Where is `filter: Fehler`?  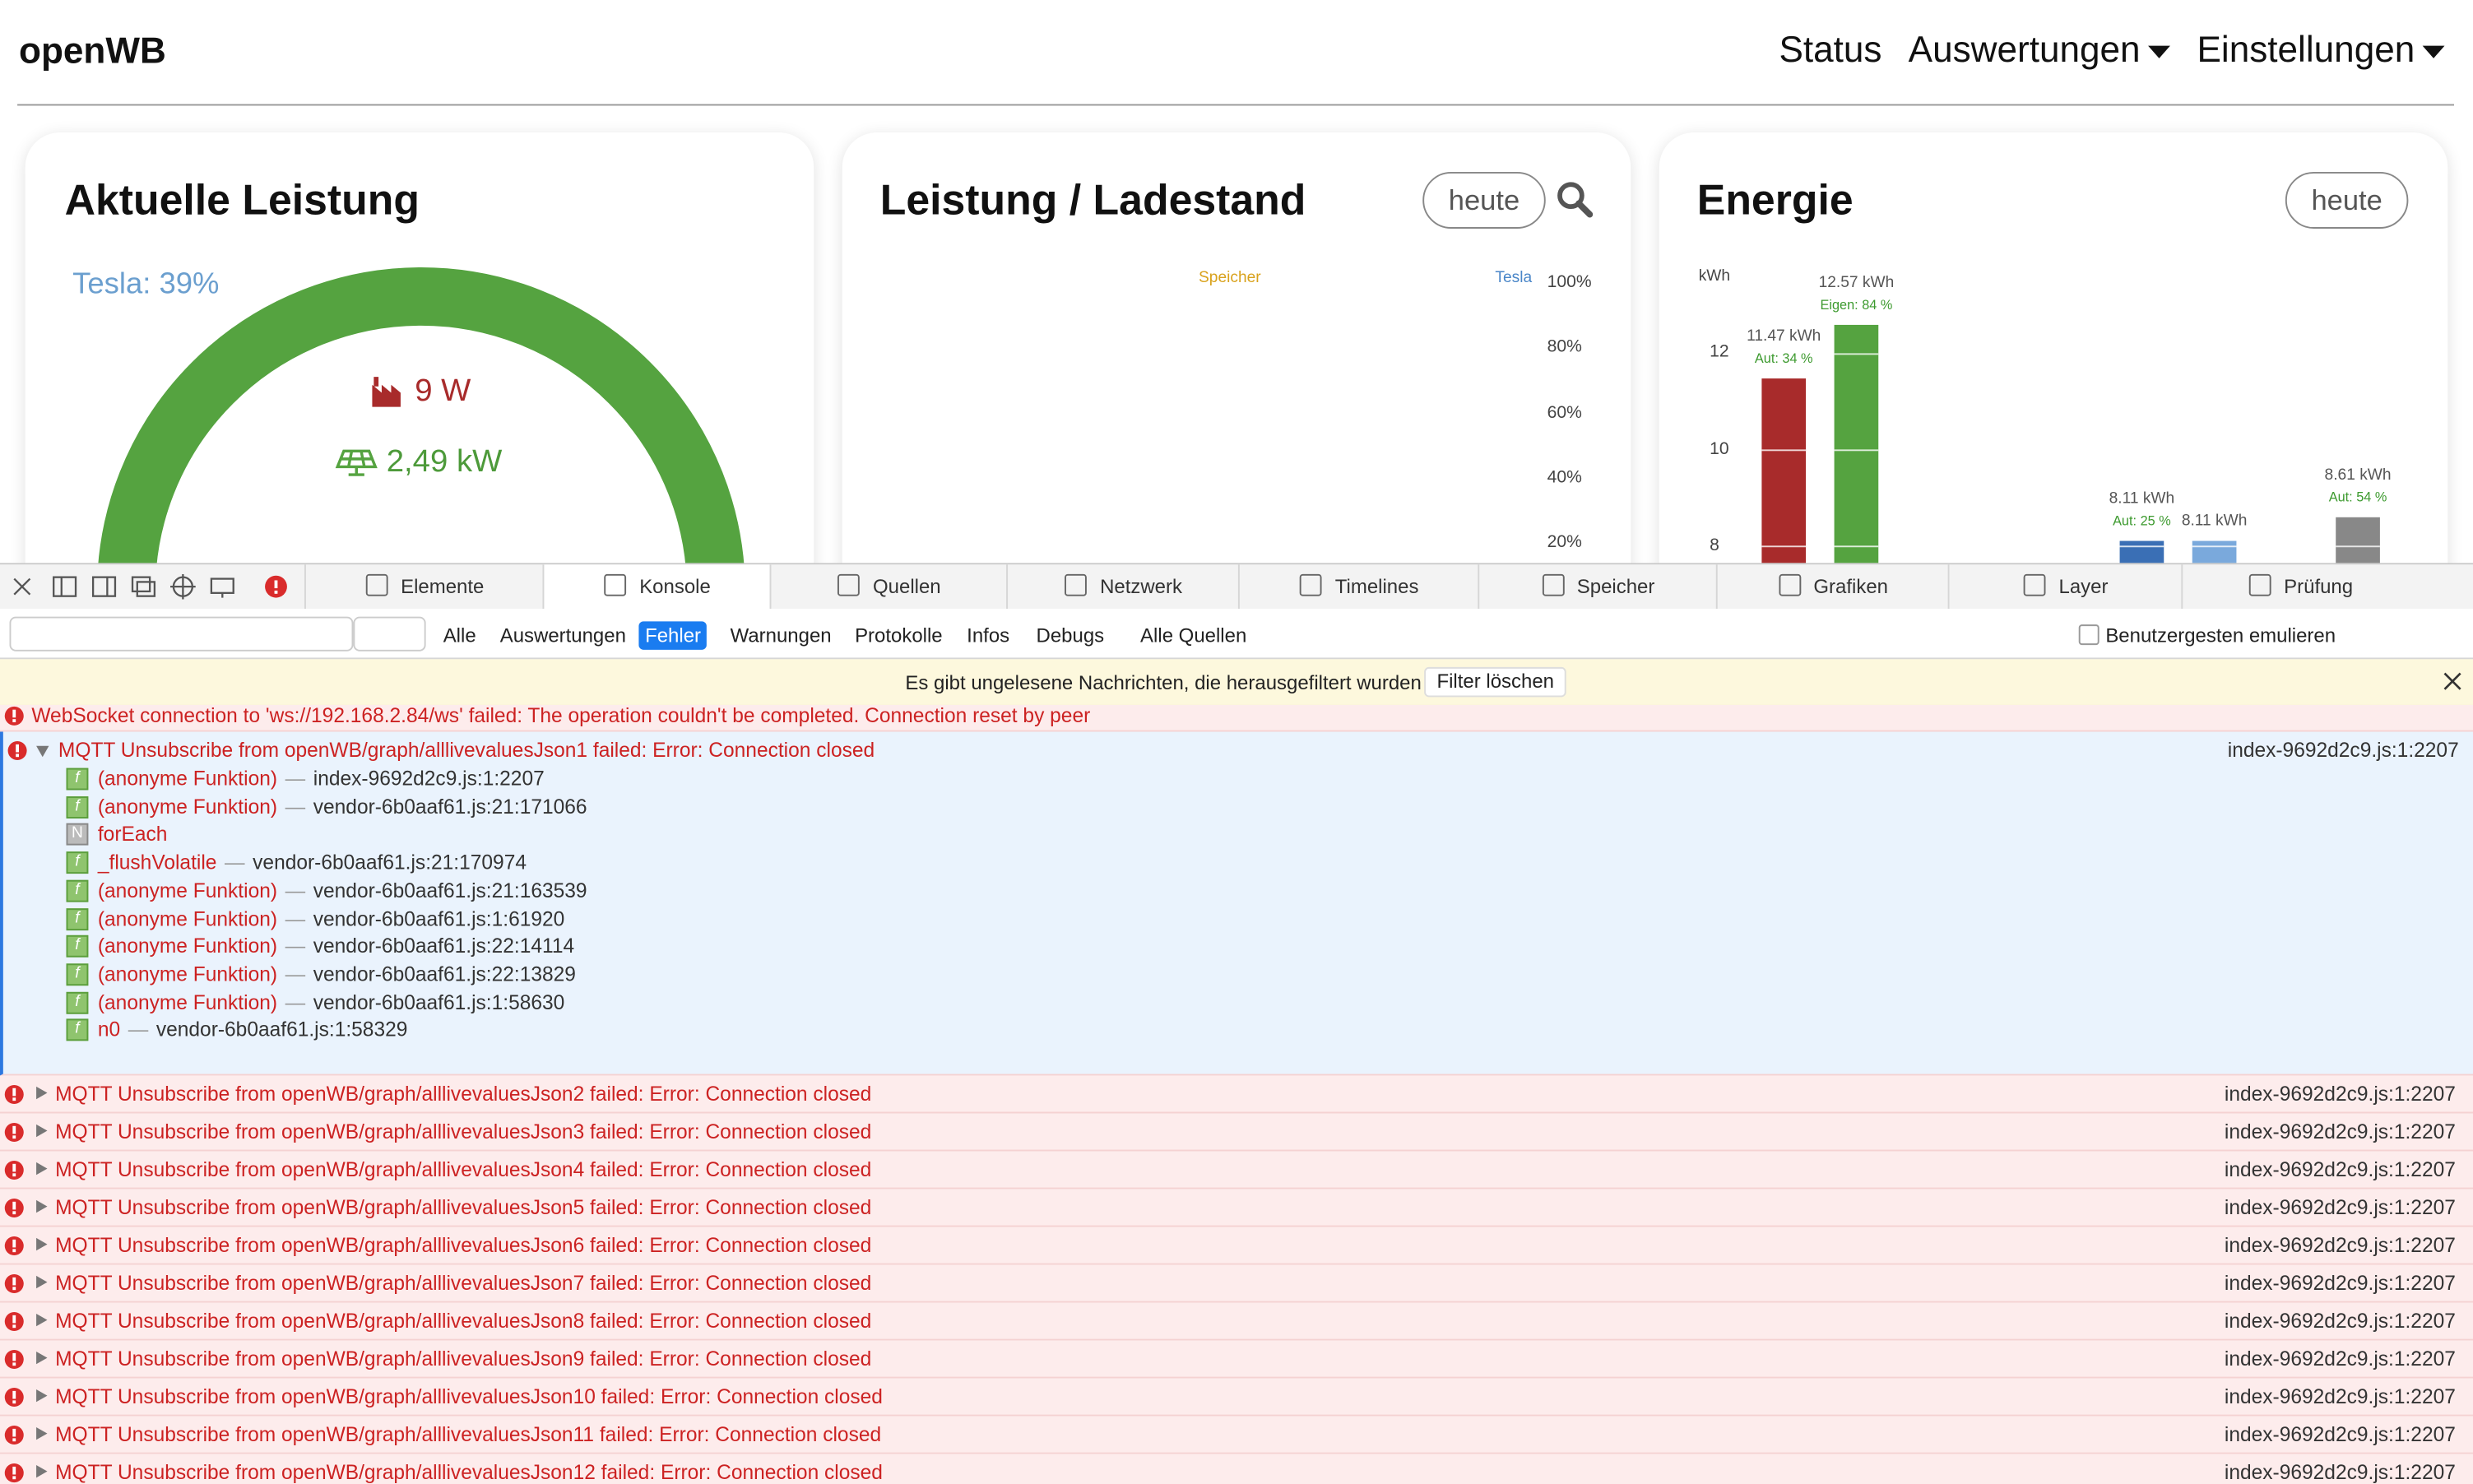
filter: Fehler is located at coordinates (673, 635).